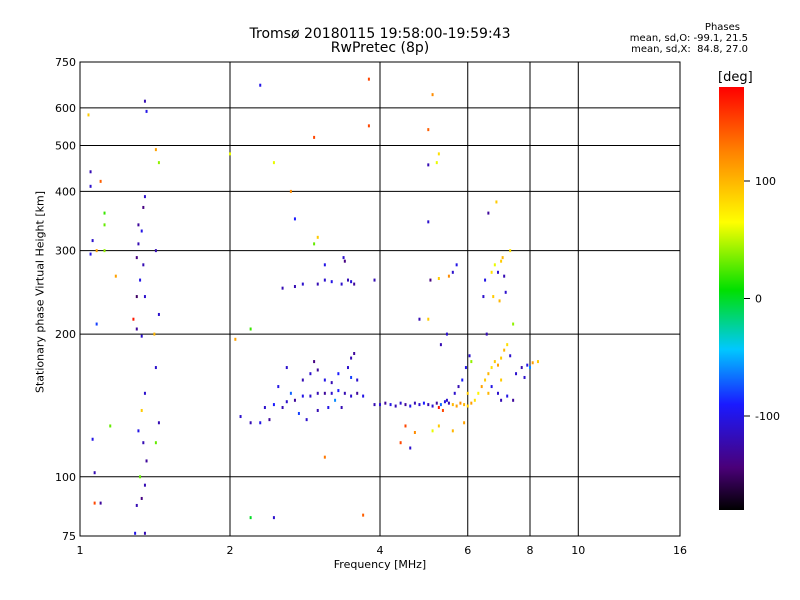 The image size is (800, 600). I want to click on phase-info-x: mean, sd,X: 84.8, 27.0, so click(689, 49).